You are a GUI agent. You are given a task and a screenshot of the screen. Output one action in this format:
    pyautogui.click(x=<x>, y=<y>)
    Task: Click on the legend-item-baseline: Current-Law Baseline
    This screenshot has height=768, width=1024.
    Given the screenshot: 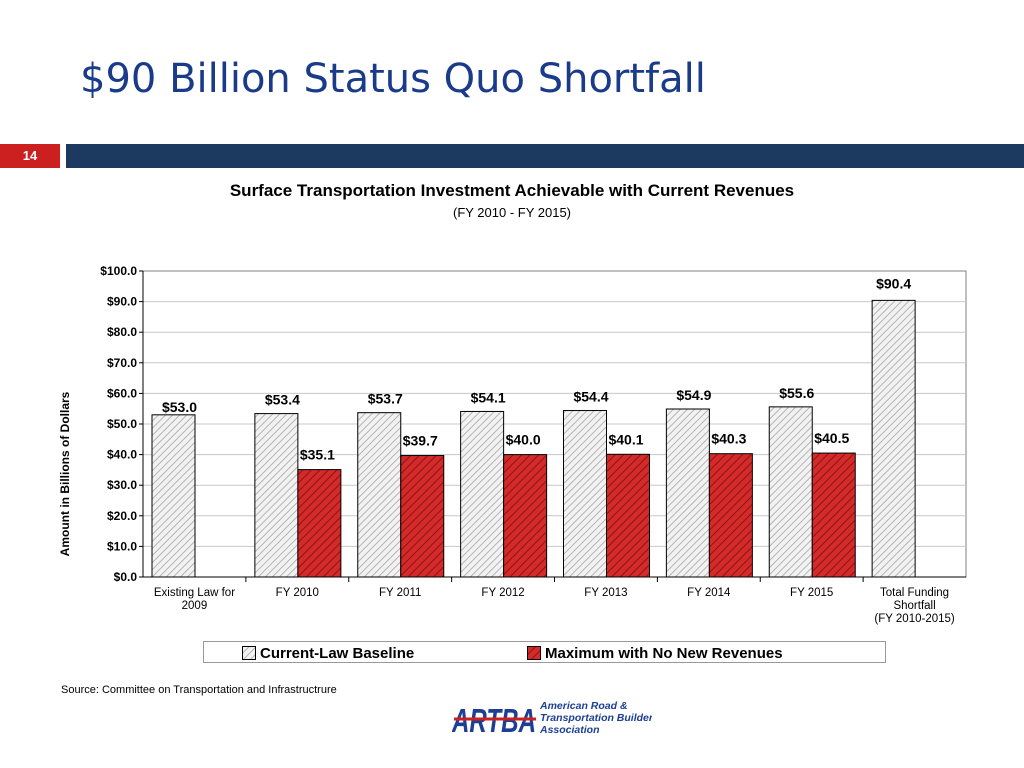 What is the action you would take?
    pyautogui.click(x=328, y=653)
    